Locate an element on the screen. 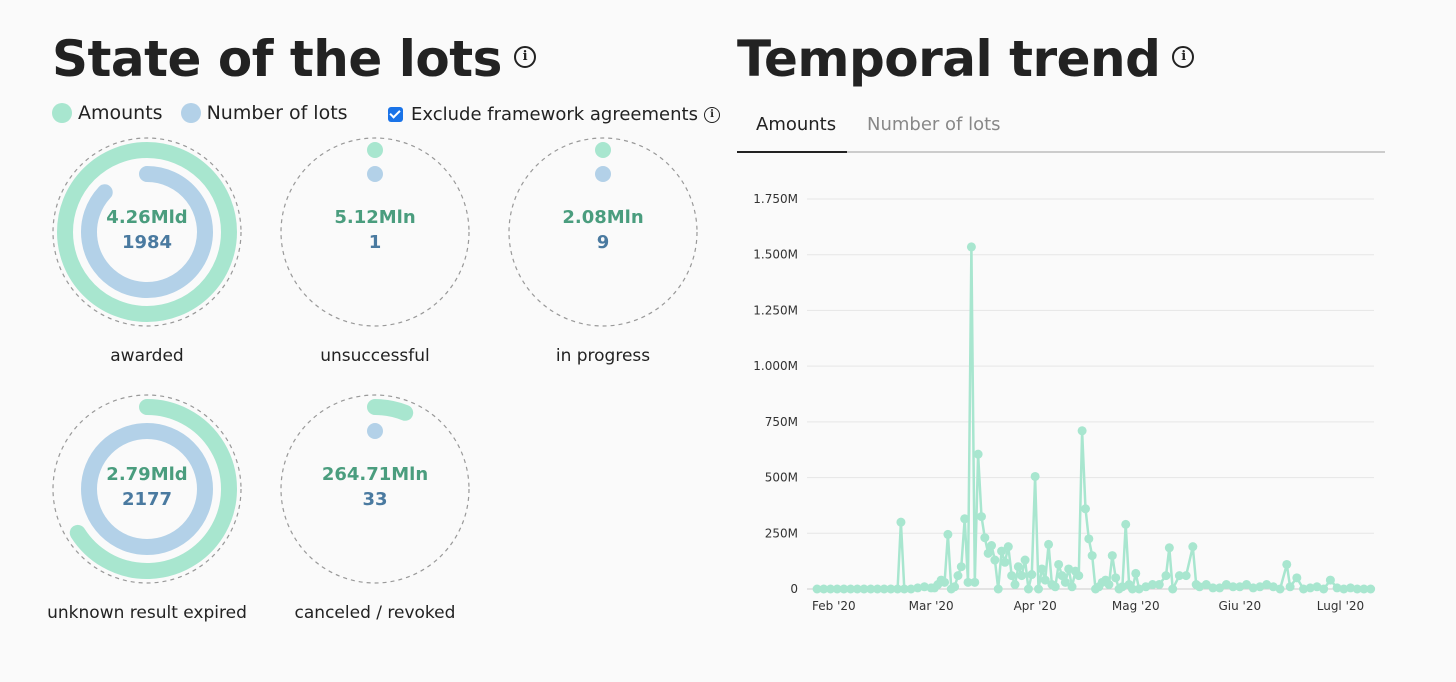  donut-amount: 264.71Mln is located at coordinates (375, 474).